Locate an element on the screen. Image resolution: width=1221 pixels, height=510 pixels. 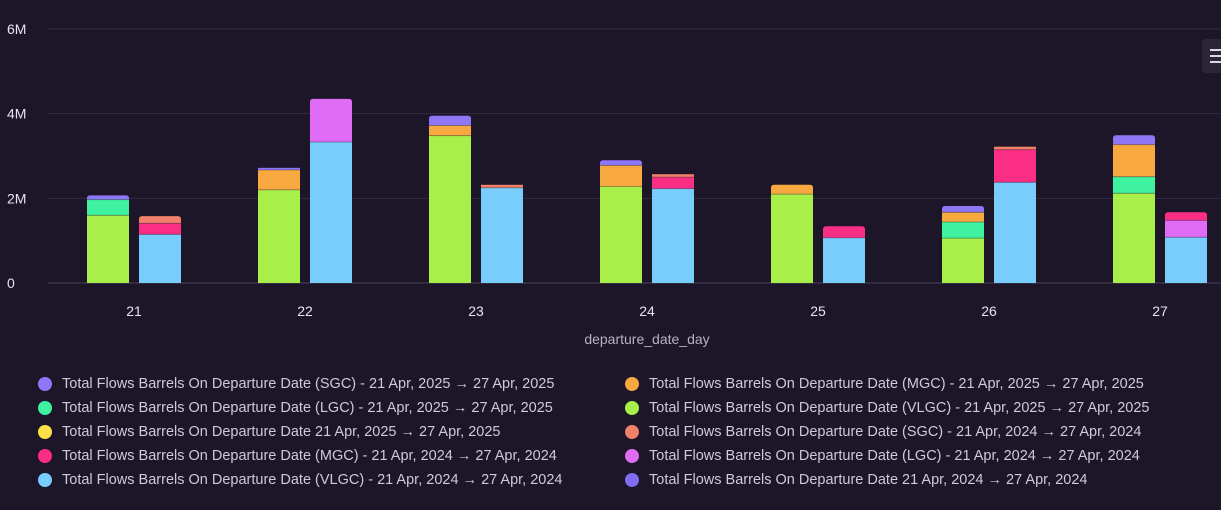
x-tick-label: 23 is located at coordinates (476, 311).